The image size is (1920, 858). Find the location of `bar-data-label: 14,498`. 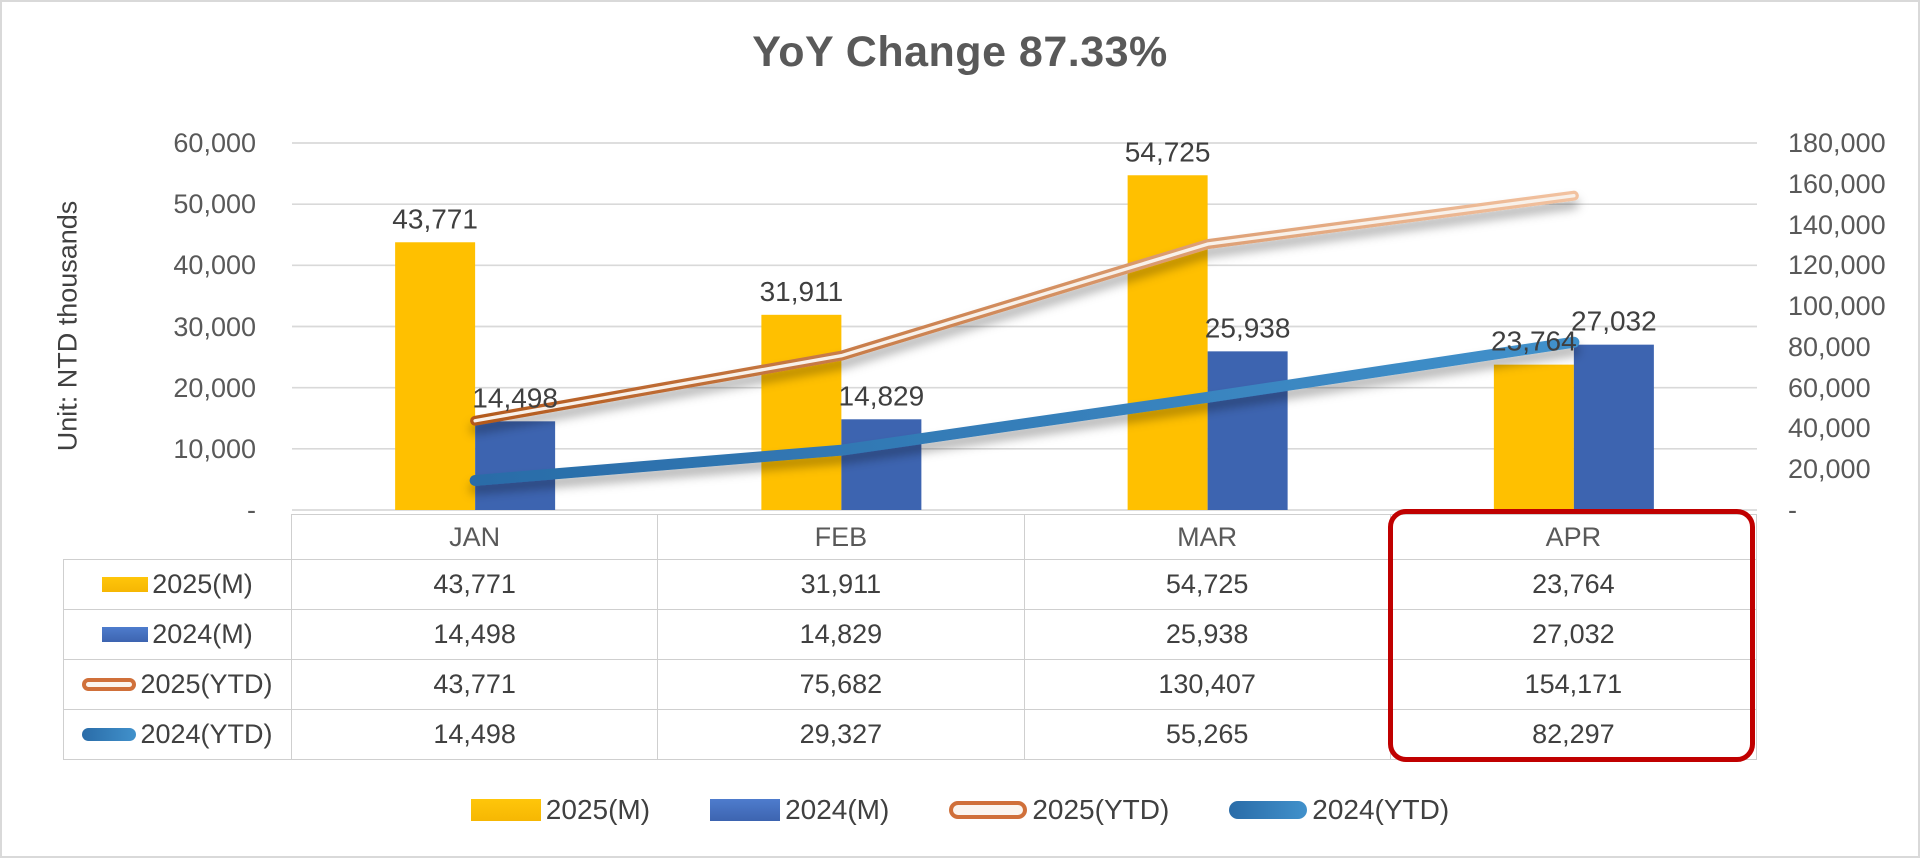

bar-data-label: 14,498 is located at coordinates (515, 397).